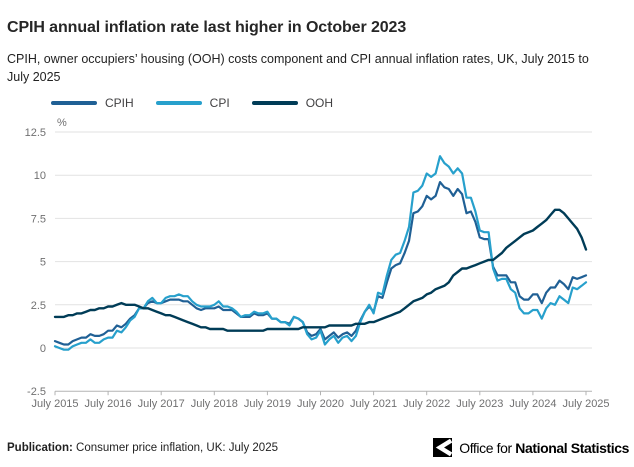  What do you see at coordinates (267, 404) in the screenshot?
I see `x-tick-label: July 2019` at bounding box center [267, 404].